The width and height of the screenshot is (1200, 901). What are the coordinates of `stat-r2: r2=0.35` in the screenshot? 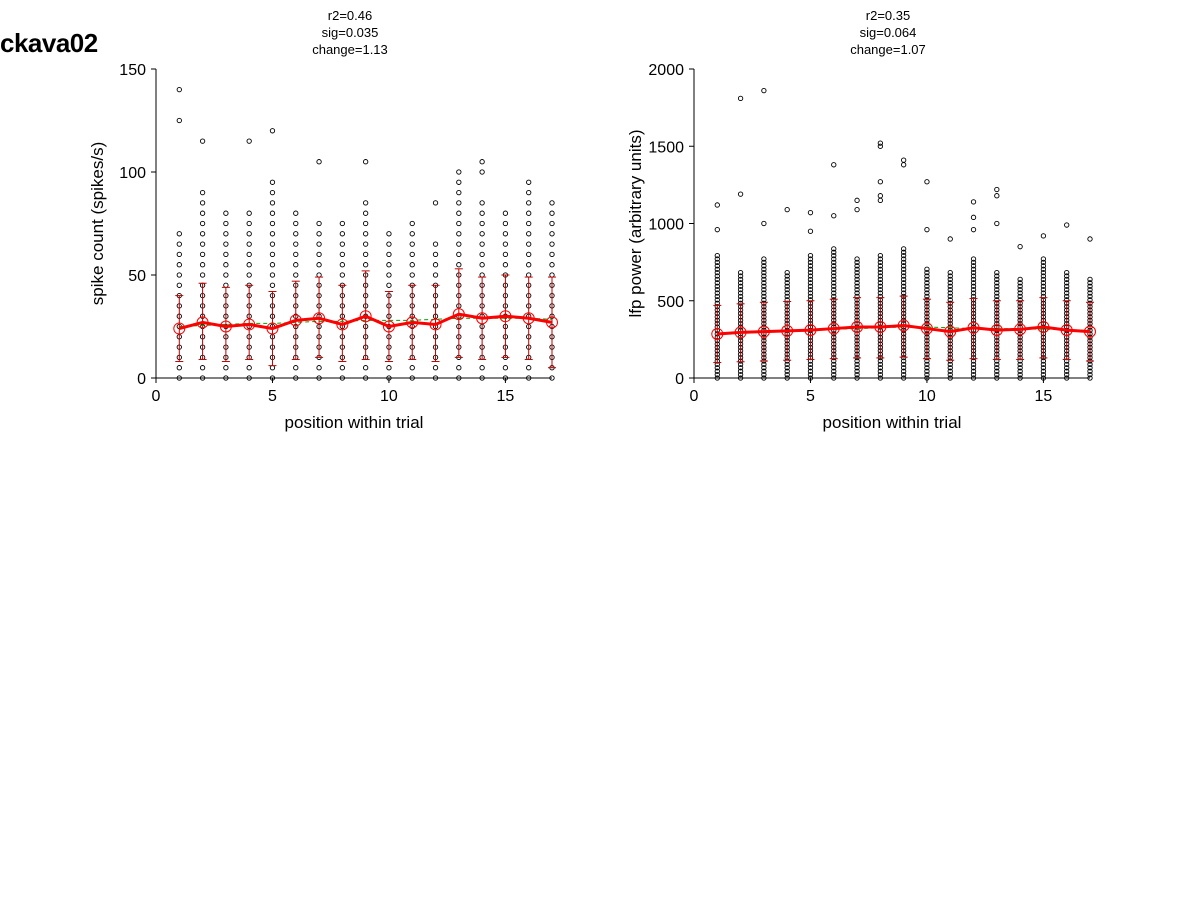 It's located at (888, 15).